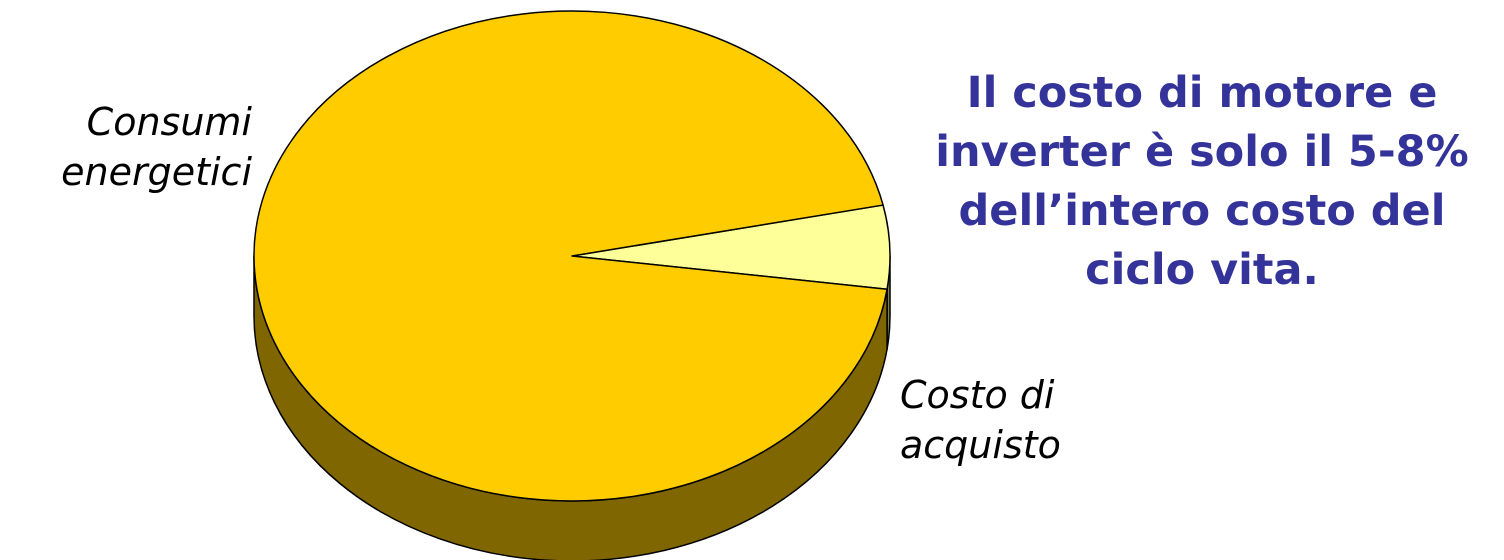 Image resolution: width=1504 pixels, height=560 pixels. I want to click on callout-line-4: ciclo vita., so click(1202, 270).